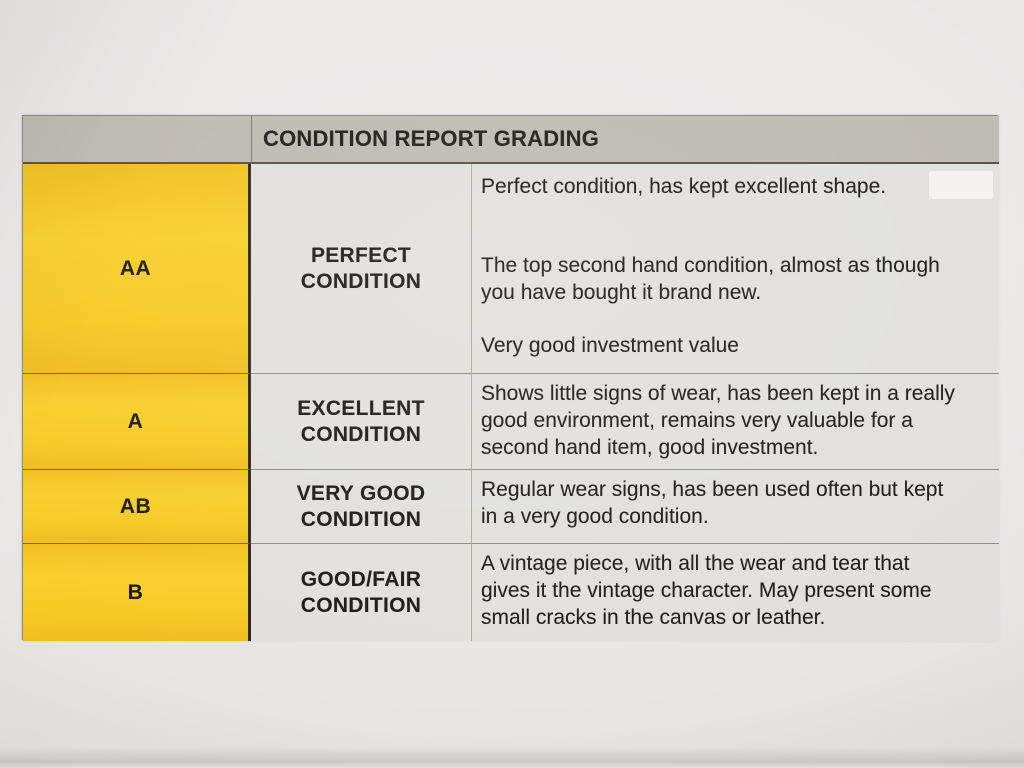 Image resolution: width=1024 pixels, height=768 pixels. What do you see at coordinates (961, 185) in the screenshot?
I see `whiteout-patch` at bounding box center [961, 185].